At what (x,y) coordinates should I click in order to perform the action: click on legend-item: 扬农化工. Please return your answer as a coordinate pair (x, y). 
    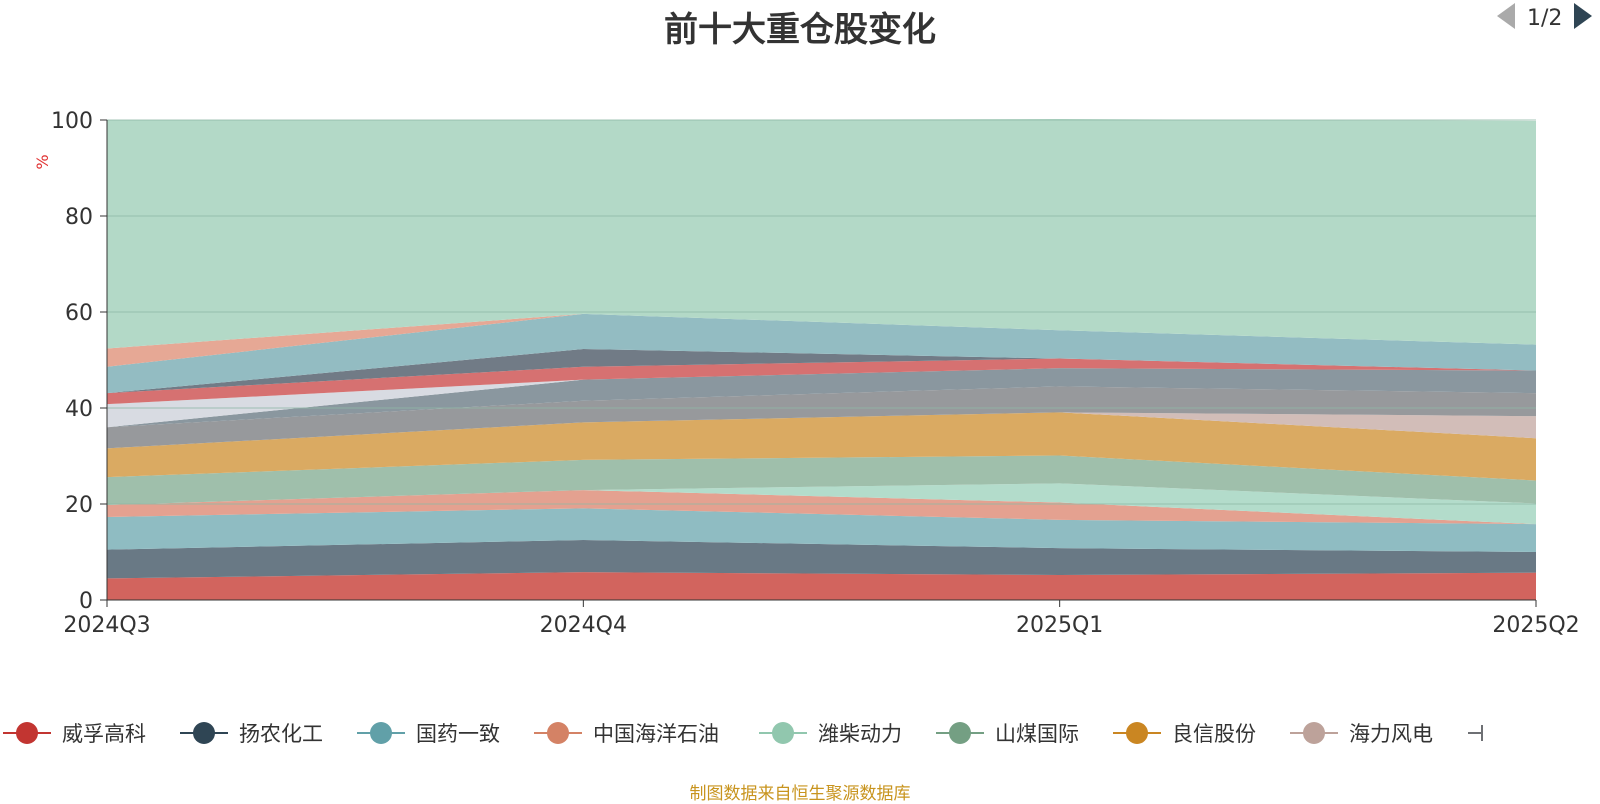
    Looking at the image, I should click on (251, 733).